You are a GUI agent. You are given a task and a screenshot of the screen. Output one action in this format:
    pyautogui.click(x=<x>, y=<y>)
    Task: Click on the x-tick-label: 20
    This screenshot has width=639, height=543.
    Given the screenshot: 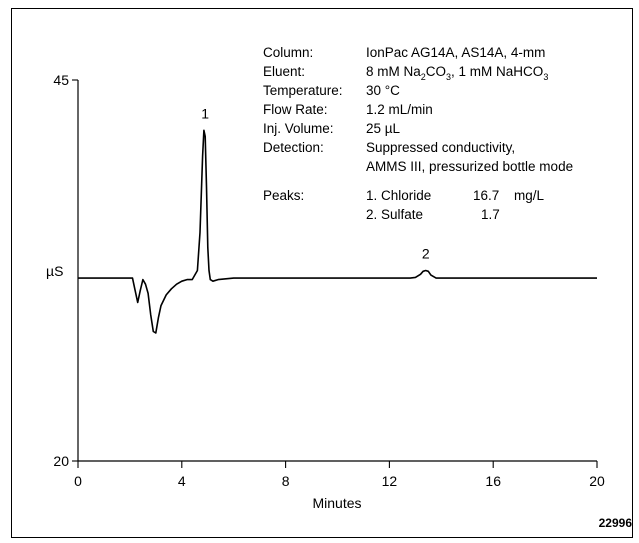 What is the action you would take?
    pyautogui.click(x=597, y=481)
    